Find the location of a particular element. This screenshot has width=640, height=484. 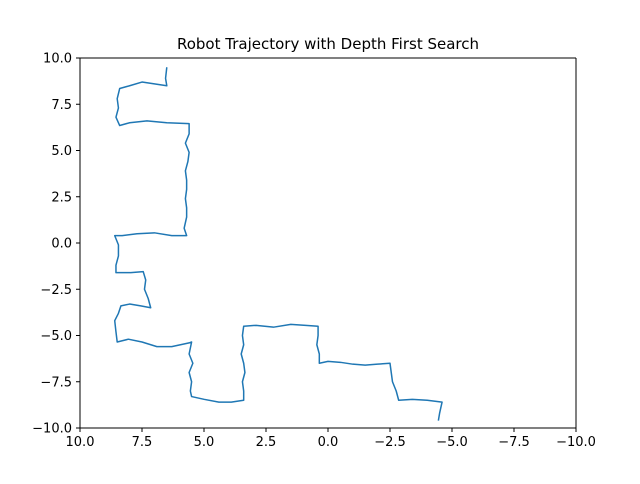

x-tick-label: −10.0 is located at coordinates (576, 442).